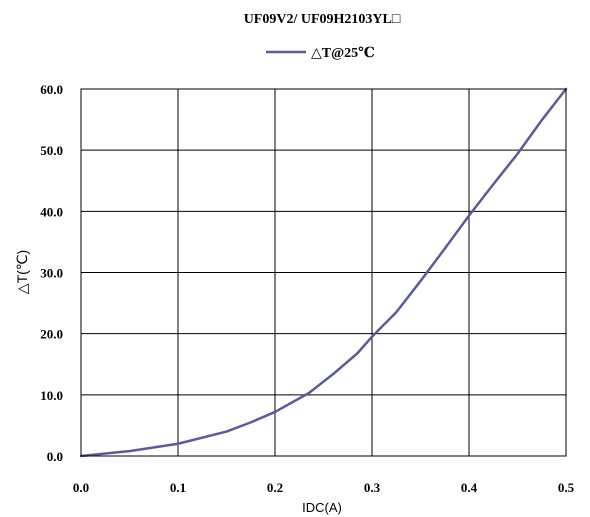 The height and width of the screenshot is (517, 590). I want to click on y-tick-label: 20.0, so click(51, 334).